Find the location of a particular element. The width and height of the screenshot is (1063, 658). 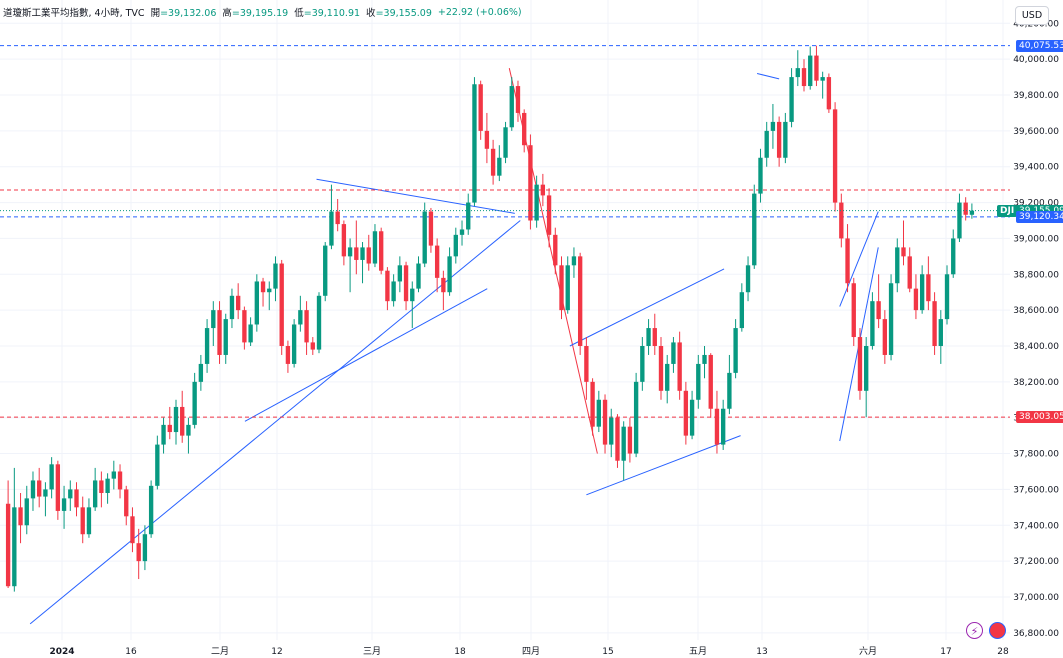

high-level-tag: 40,075.53 is located at coordinates (1039, 45).